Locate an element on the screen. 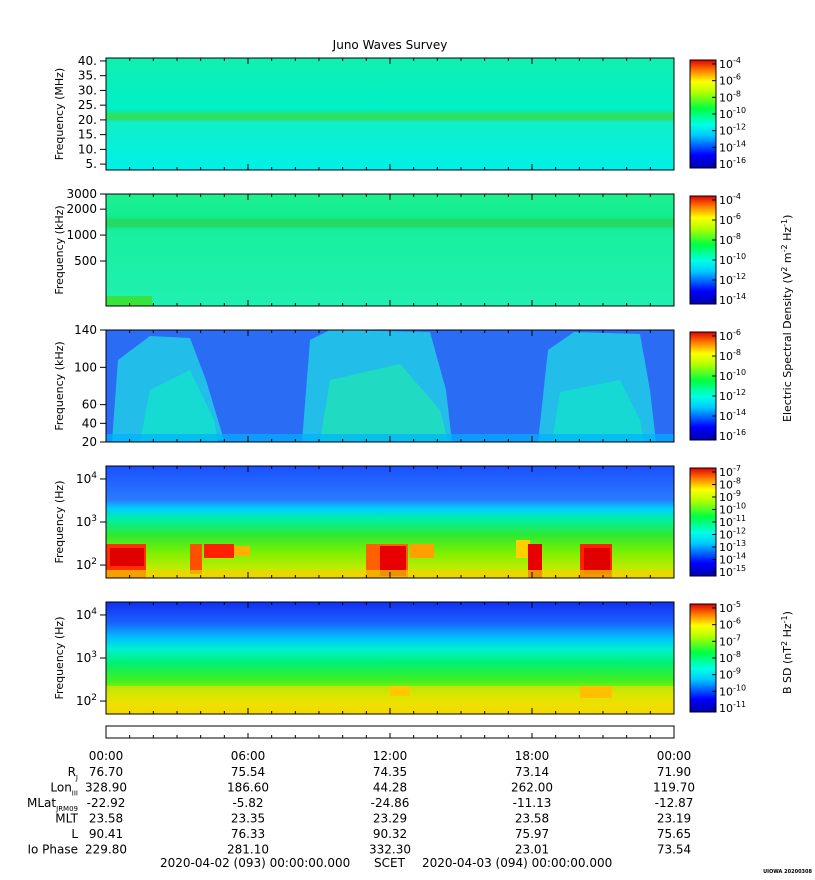  ephemeris-row-label: LonIII is located at coordinates (64, 789).